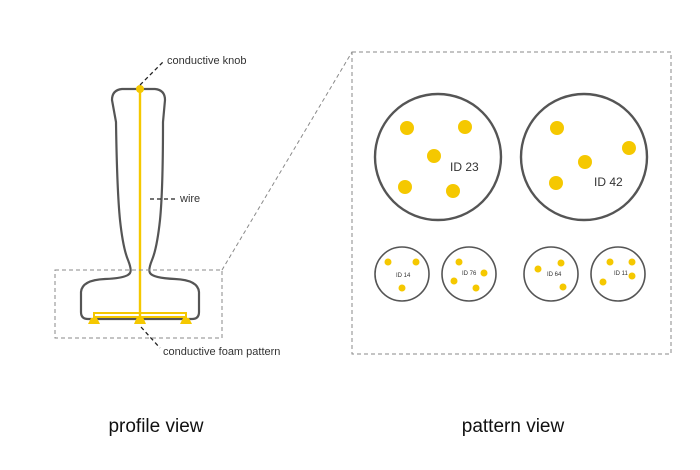  I want to click on token-id-label: ID 23, so click(464, 167).